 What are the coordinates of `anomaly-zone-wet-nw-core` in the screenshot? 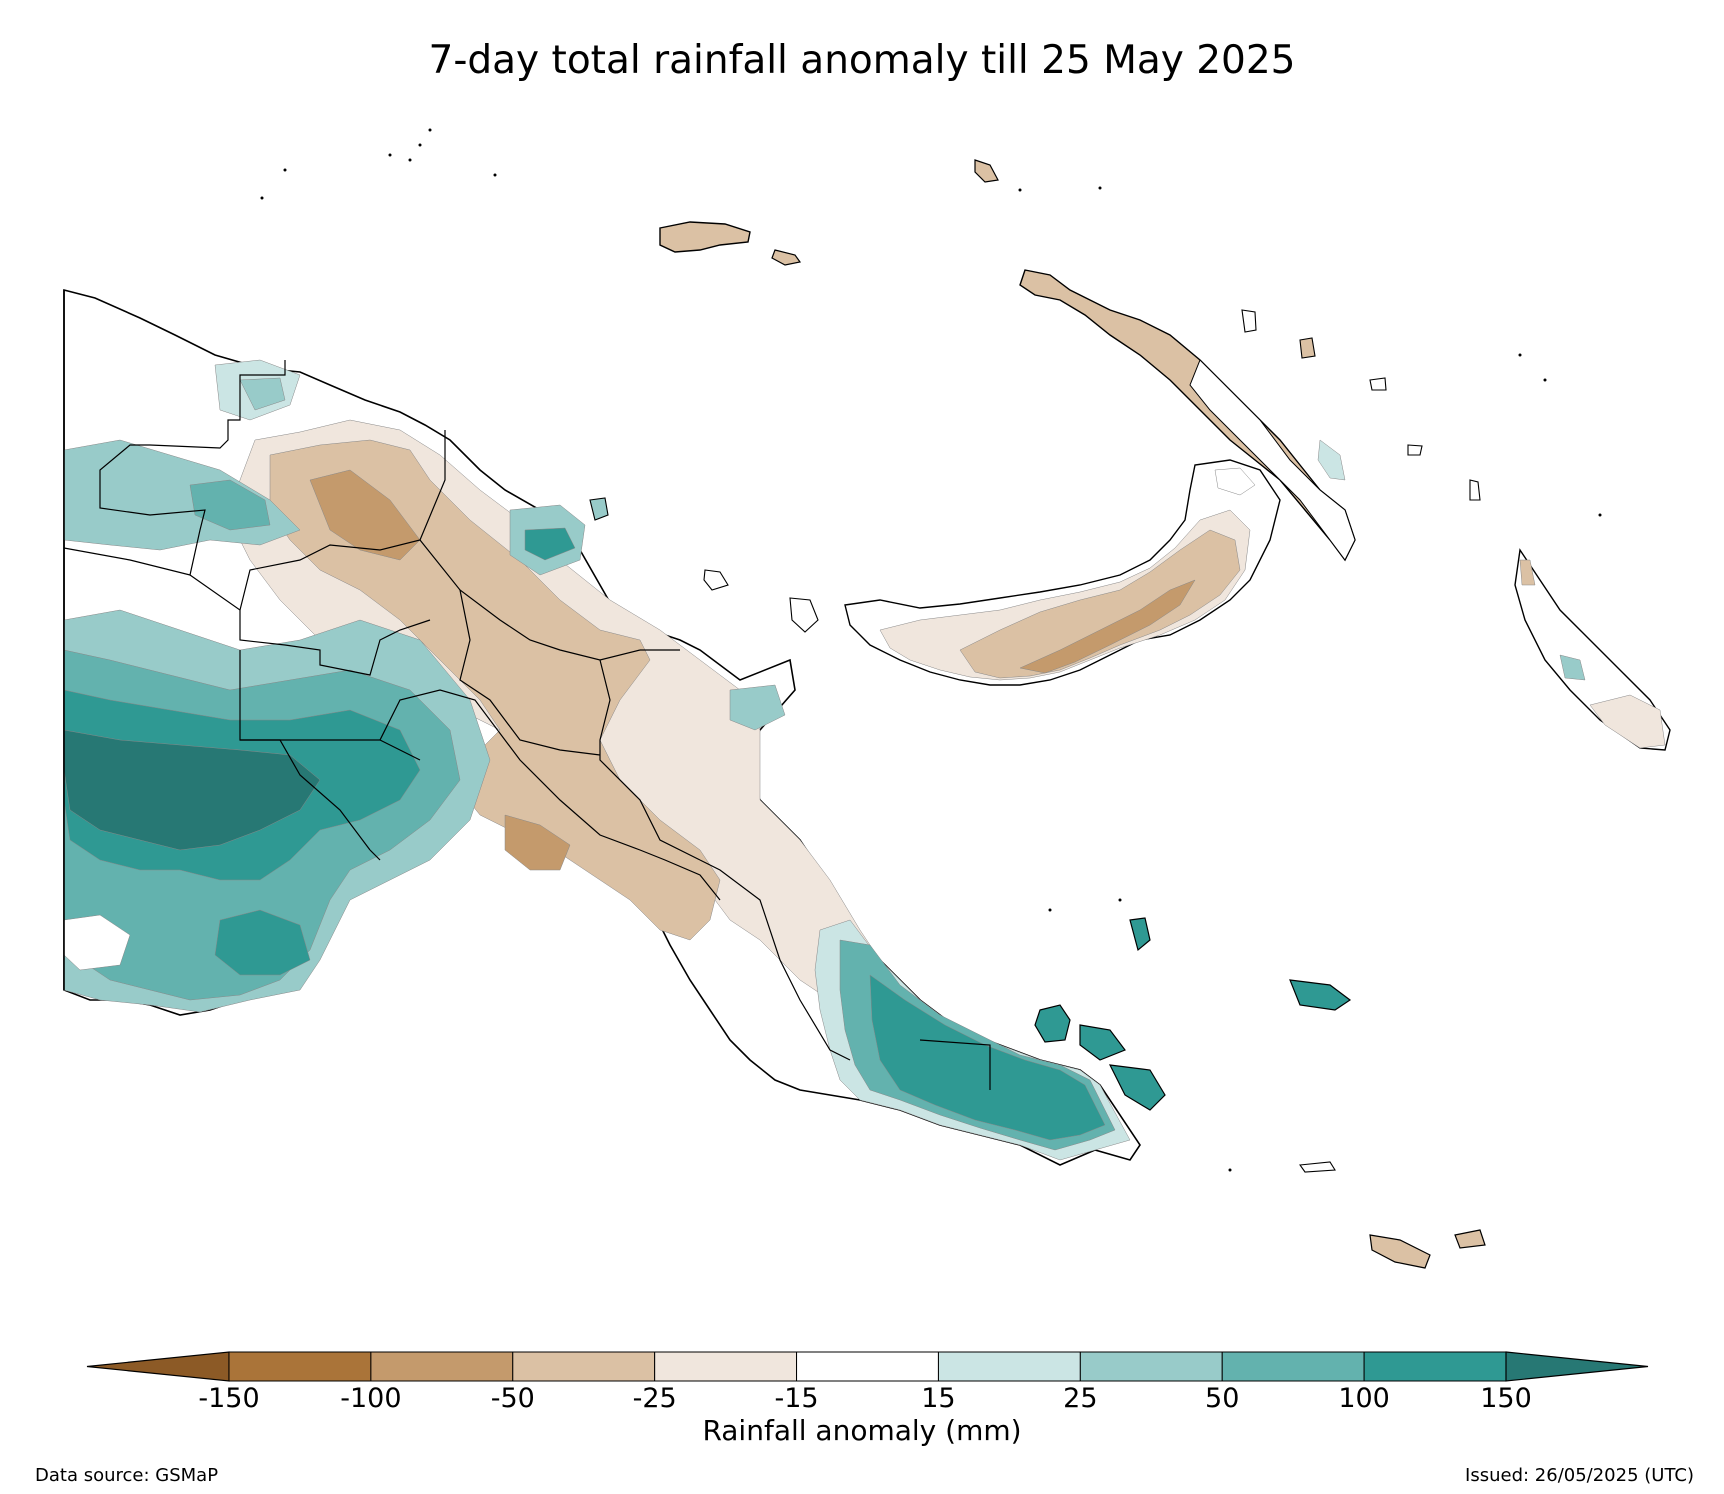 It's located at (230, 505).